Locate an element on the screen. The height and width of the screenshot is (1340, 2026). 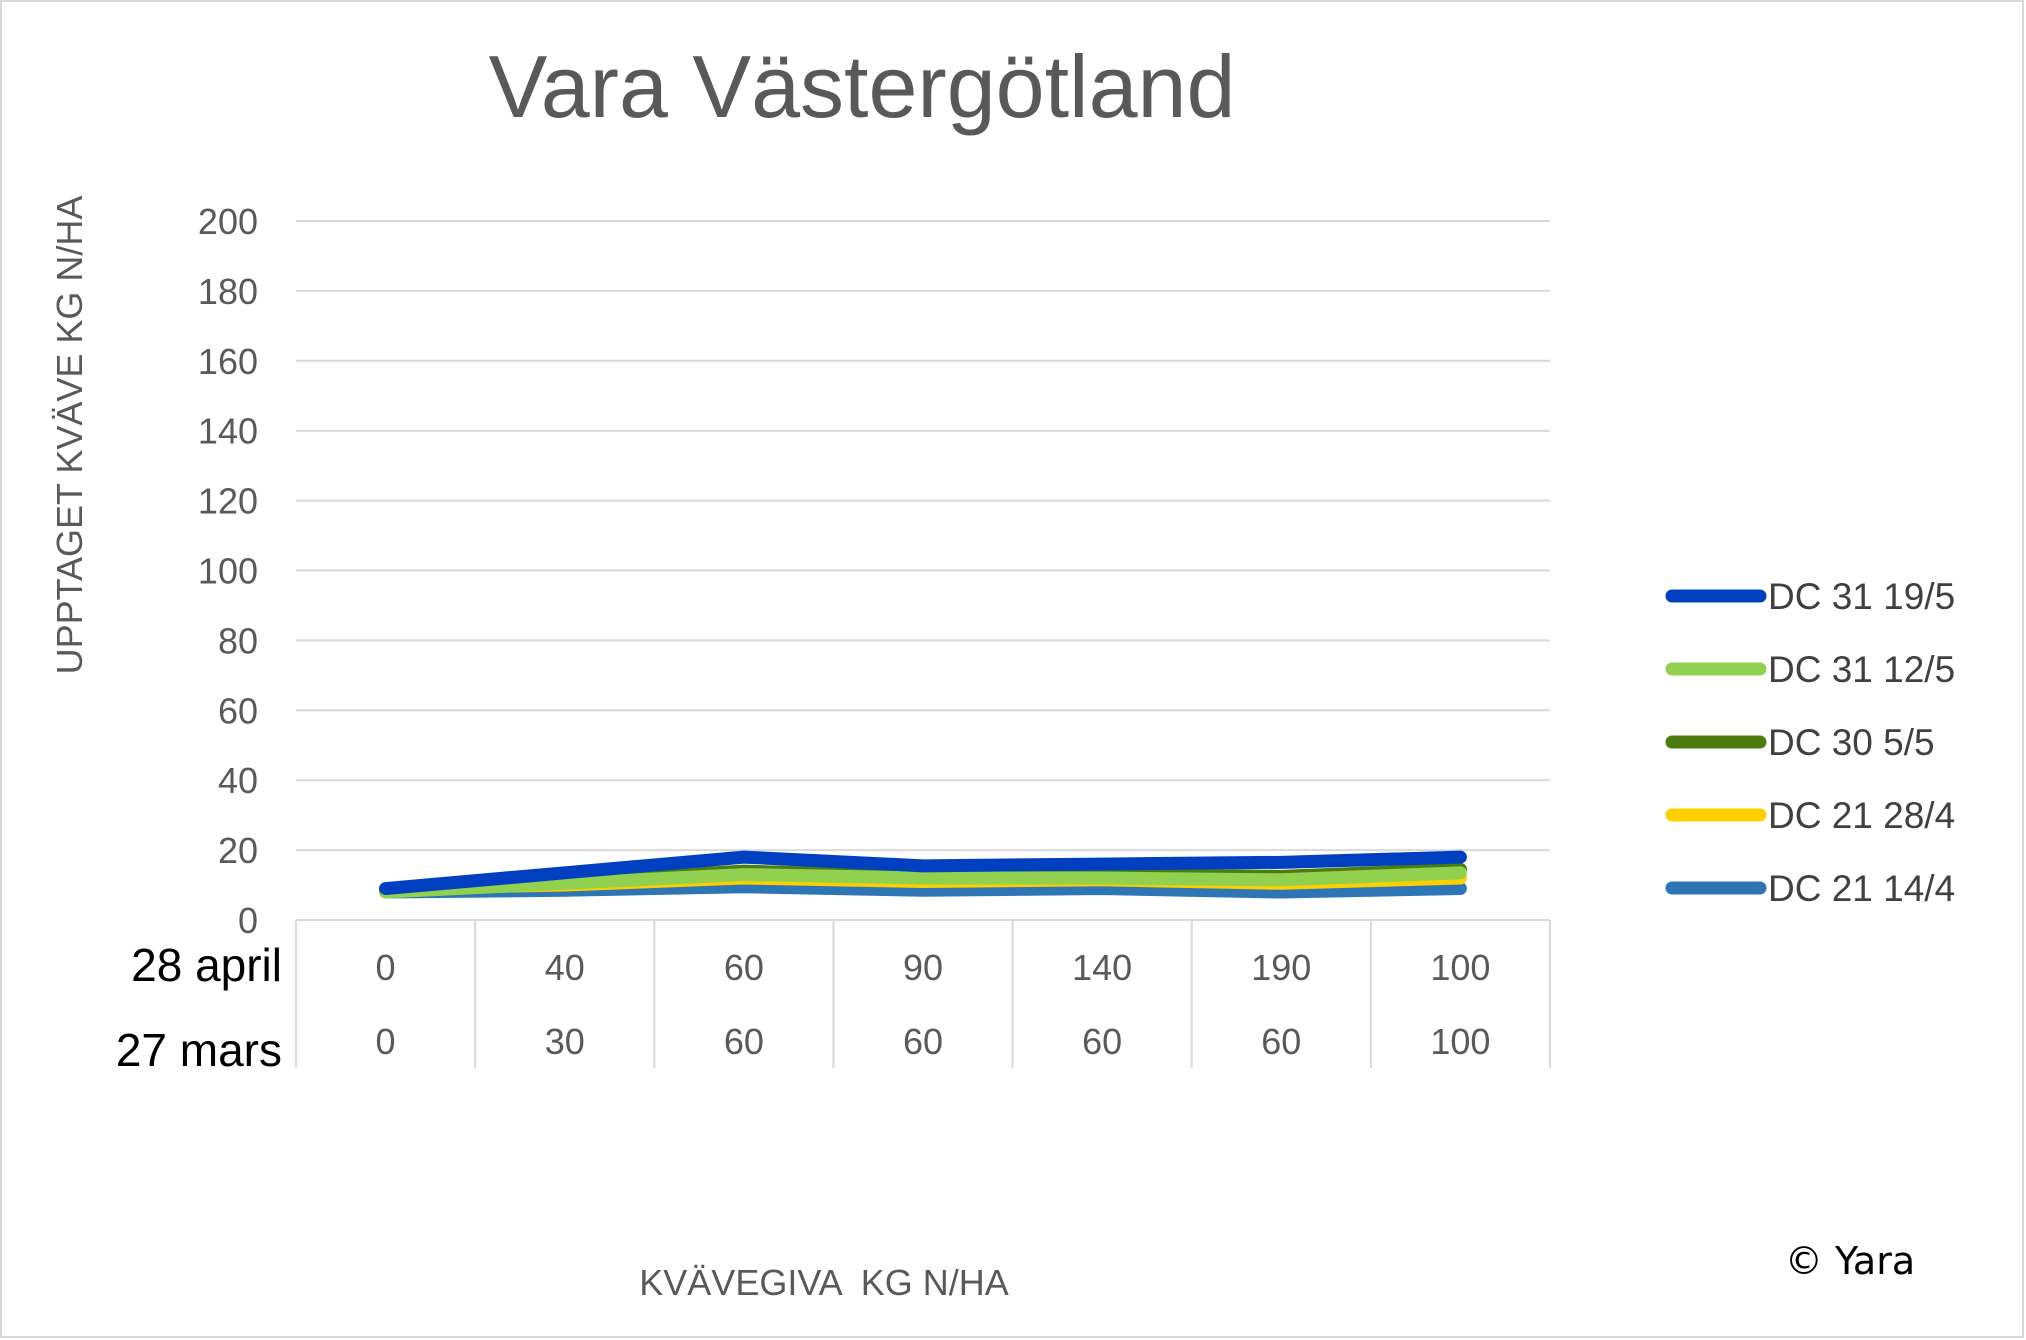
y-tick-label: 40 is located at coordinates (238, 780).